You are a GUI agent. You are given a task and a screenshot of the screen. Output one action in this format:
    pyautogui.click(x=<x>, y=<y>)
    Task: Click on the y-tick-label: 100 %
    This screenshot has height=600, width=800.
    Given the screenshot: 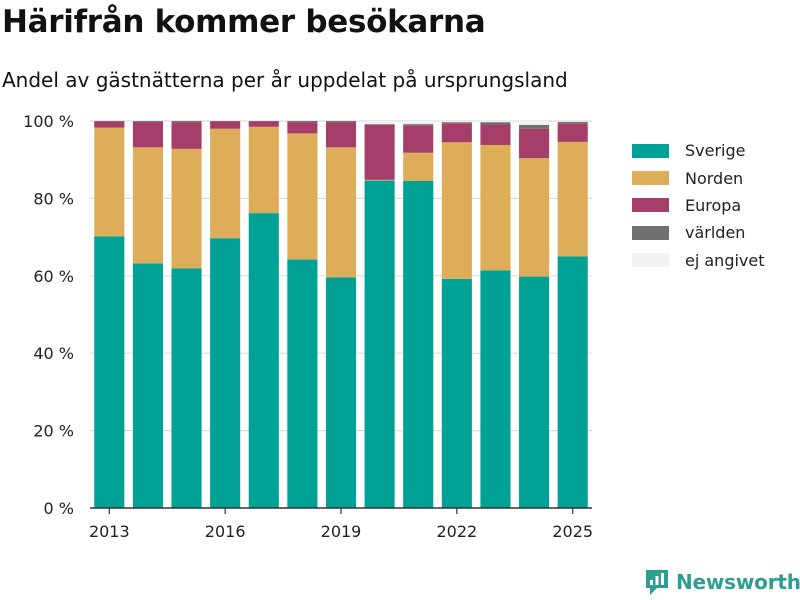 What is the action you would take?
    pyautogui.click(x=48, y=121)
    